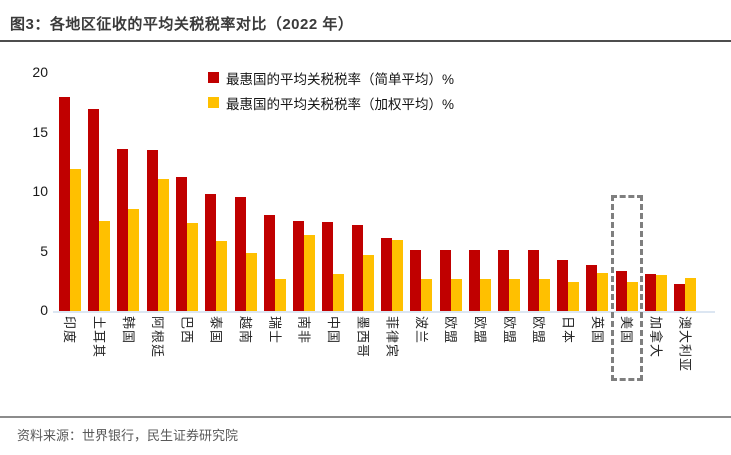  Describe the element at coordinates (128, 435) in the screenshot. I see `source-note: 资料来源：世界银行，民生证券研究院` at that location.